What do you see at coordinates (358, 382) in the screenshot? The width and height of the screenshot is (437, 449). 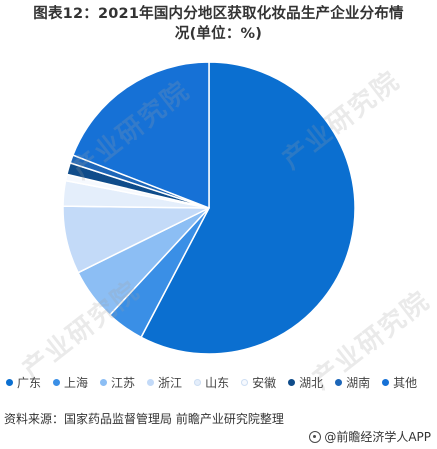 I see `legend-label: 湖南` at bounding box center [358, 382].